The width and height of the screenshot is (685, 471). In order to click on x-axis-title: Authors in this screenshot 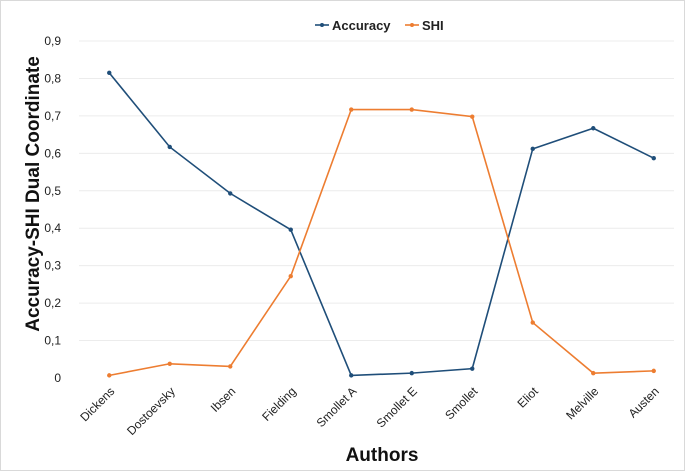, I will do `click(382, 455)`.